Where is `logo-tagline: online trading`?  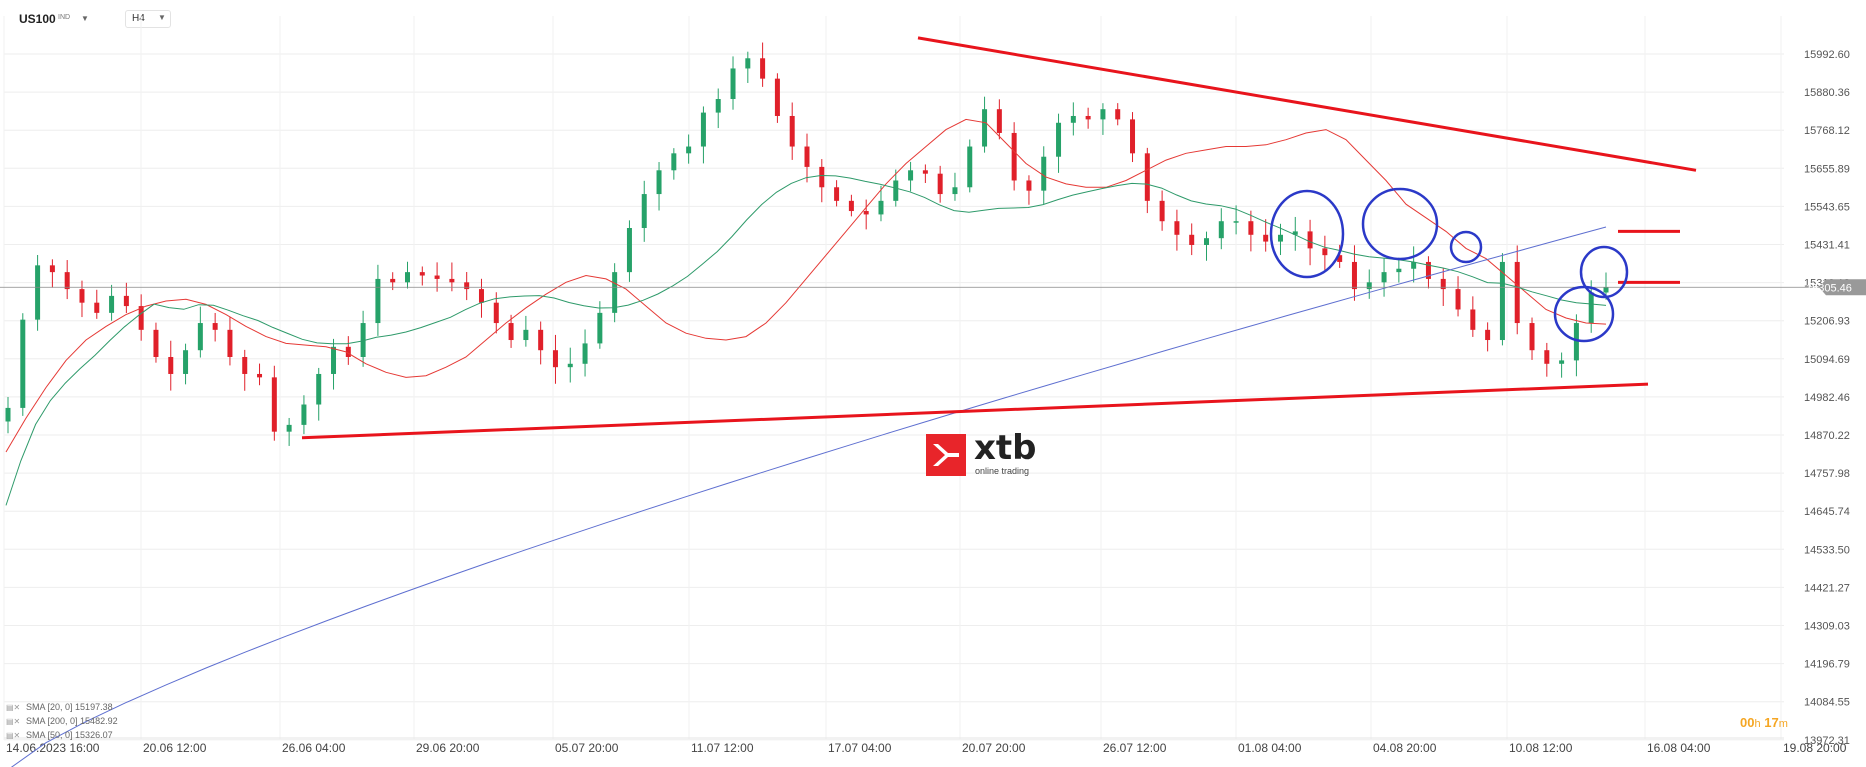 logo-tagline: online trading is located at coordinates (1002, 471).